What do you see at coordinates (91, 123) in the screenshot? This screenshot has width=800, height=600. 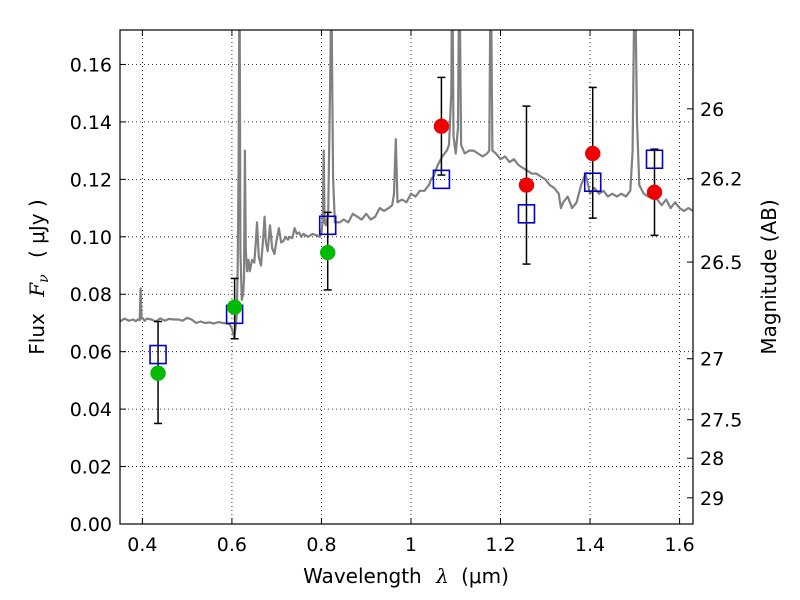 I see `y-tick-label: 0.14` at bounding box center [91, 123].